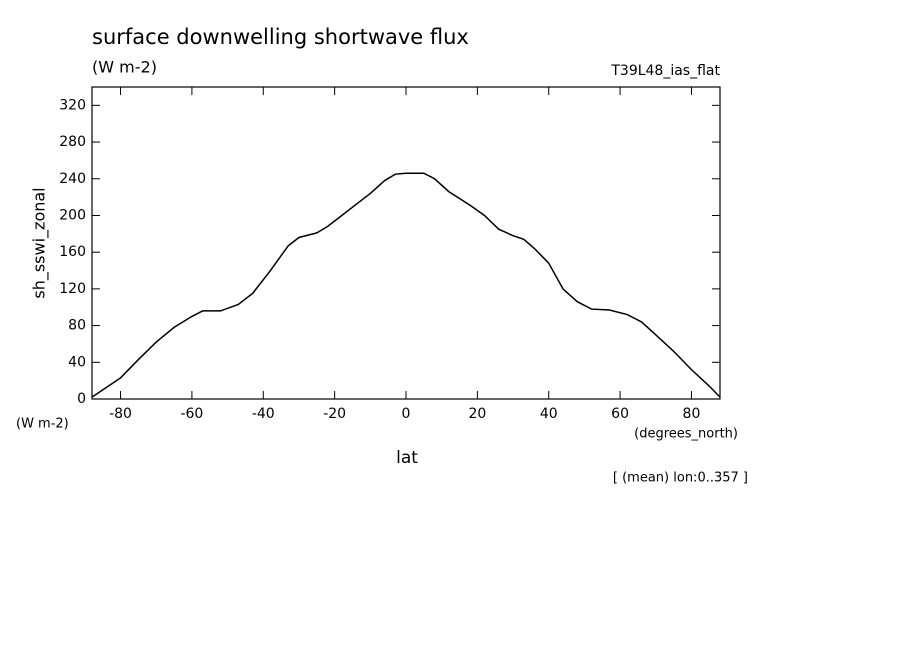  Describe the element at coordinates (42, 424) in the screenshot. I see `y-units: (W m-2)` at that location.